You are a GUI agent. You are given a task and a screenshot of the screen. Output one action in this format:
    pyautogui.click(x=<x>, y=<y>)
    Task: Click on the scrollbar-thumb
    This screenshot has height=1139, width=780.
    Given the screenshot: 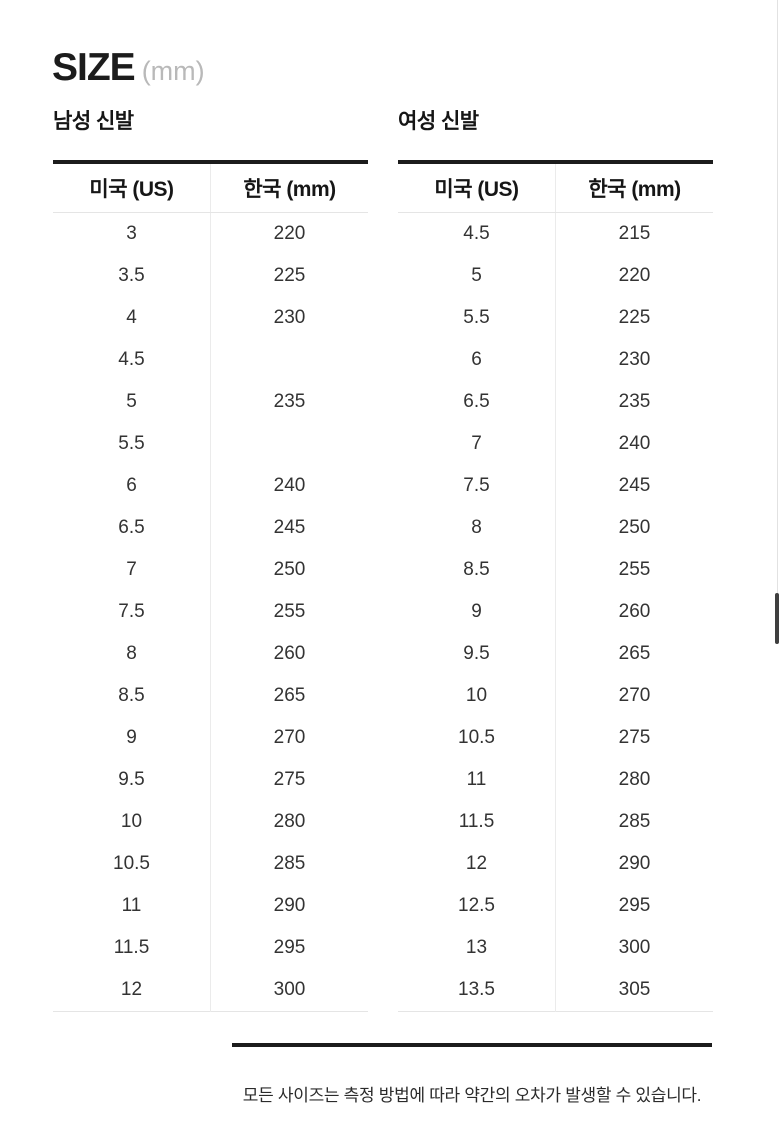 What is the action you would take?
    pyautogui.click(x=777, y=618)
    